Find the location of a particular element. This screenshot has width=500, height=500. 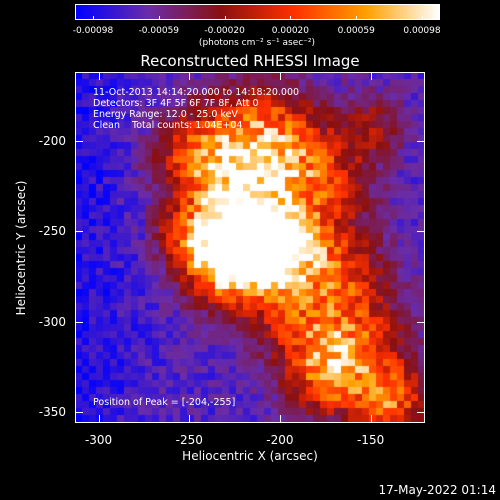

colorbar-units: (photons cm⁻² s⁻¹ asec⁻²) is located at coordinates (257, 43).